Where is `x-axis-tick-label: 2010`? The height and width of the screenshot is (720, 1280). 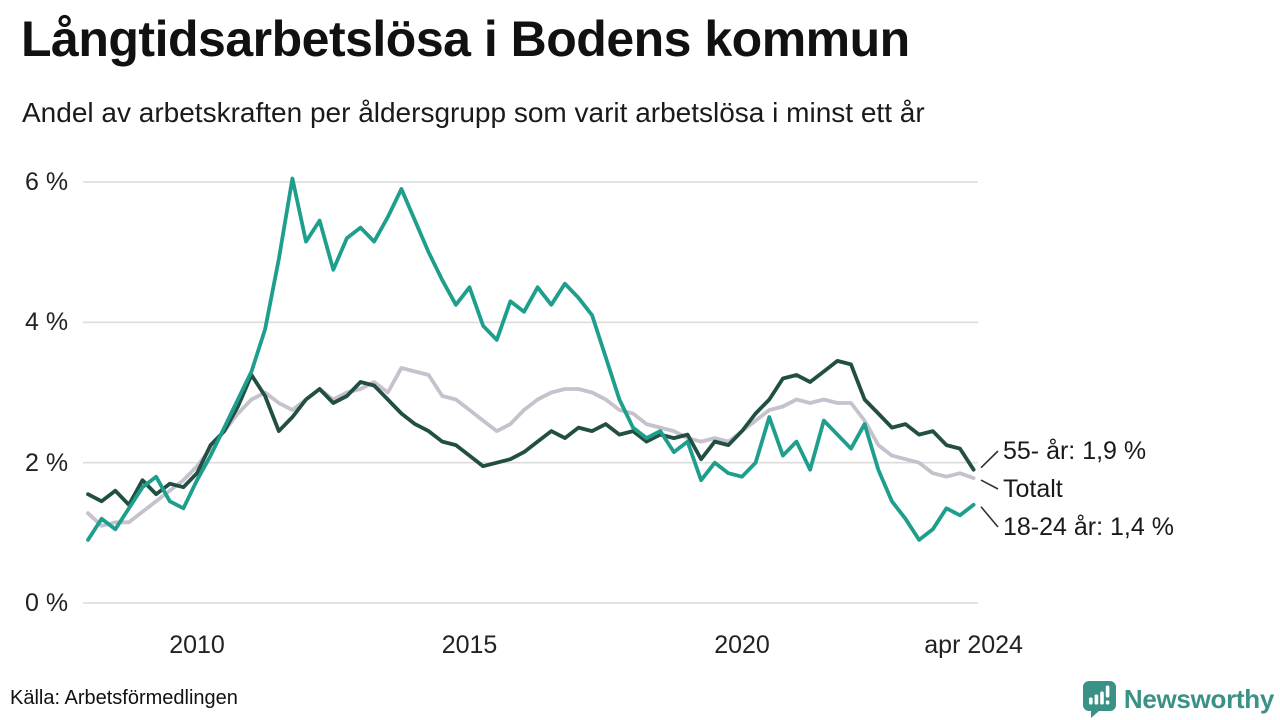
x-axis-tick-label: 2010 is located at coordinates (197, 645).